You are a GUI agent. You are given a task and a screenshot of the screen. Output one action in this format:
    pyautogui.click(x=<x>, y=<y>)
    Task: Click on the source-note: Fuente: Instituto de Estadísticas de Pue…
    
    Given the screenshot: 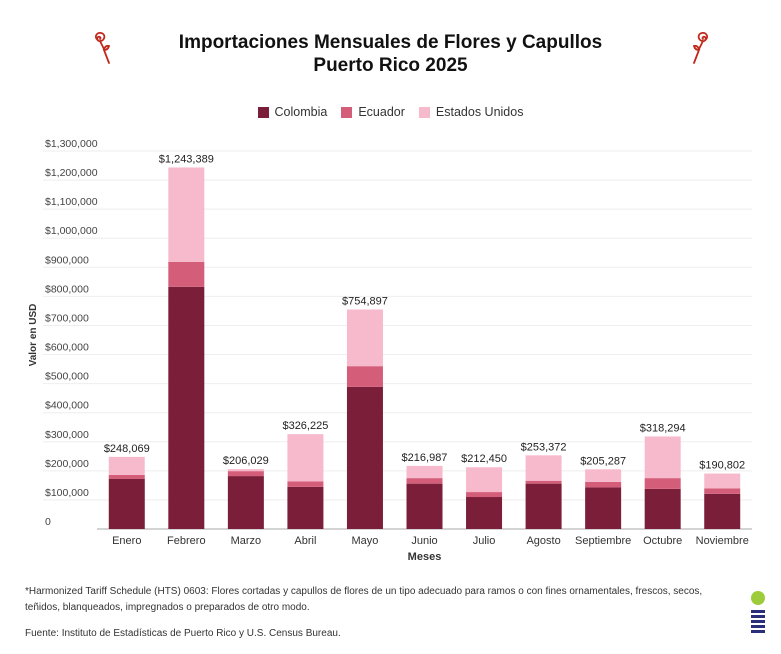 What is the action you would take?
    pyautogui.click(x=183, y=633)
    